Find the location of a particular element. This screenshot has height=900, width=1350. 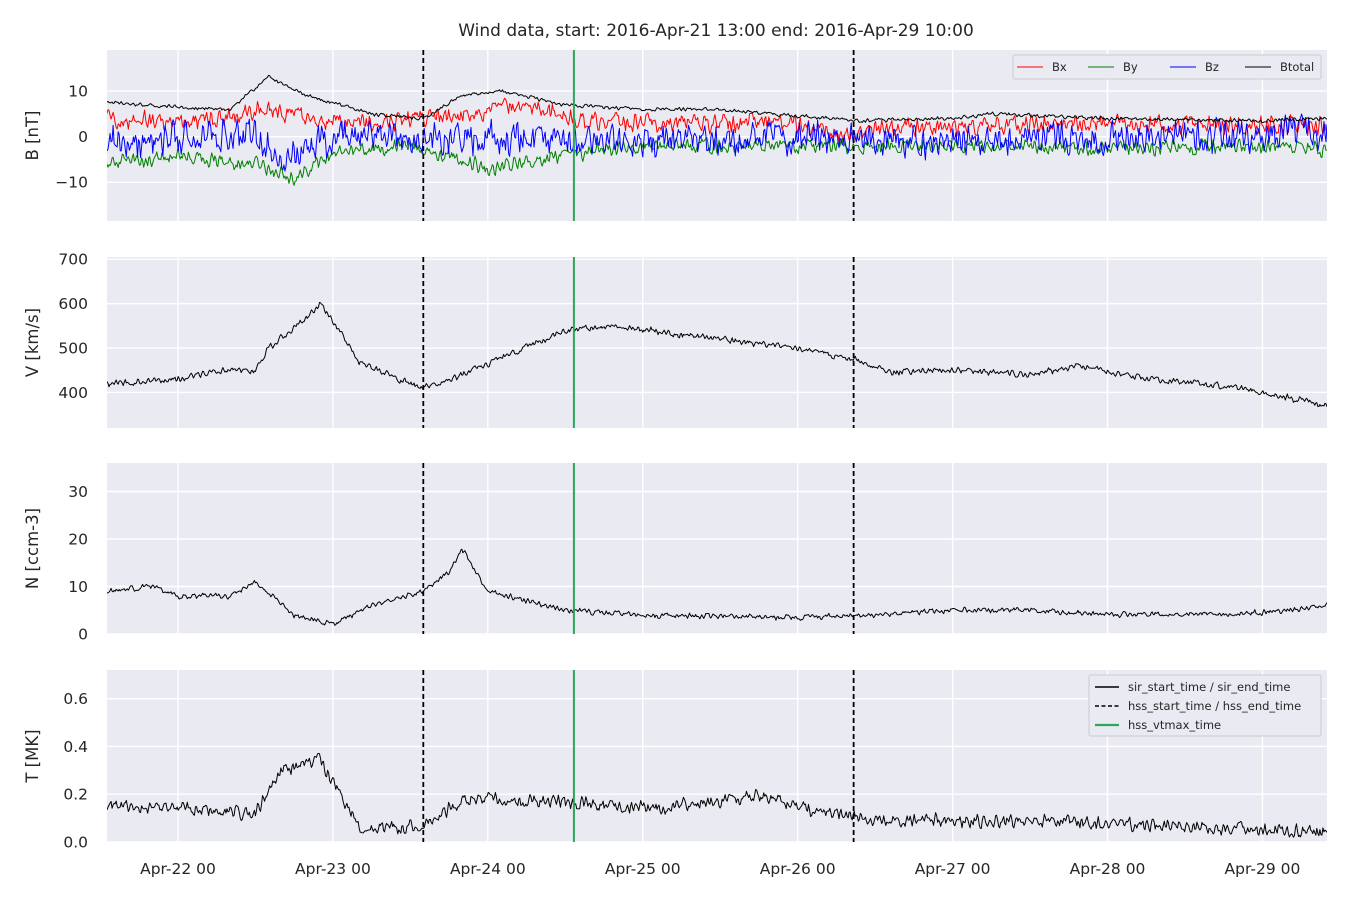

panel-v-ytick-label-2: 500 is located at coordinates (73, 349).